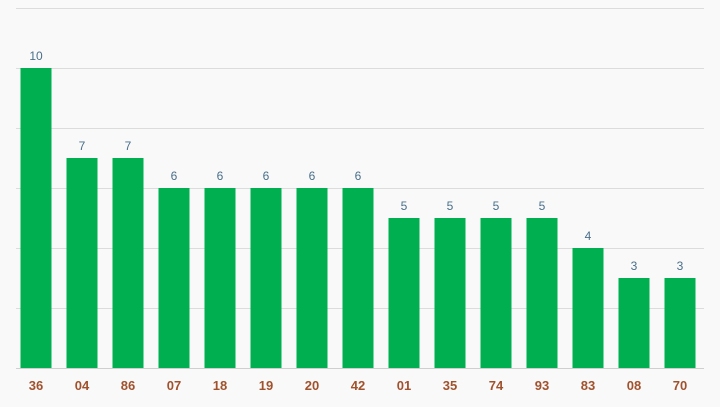 The width and height of the screenshot is (720, 407). Describe the element at coordinates (634, 385) in the screenshot. I see `category-label-08: 08` at that location.